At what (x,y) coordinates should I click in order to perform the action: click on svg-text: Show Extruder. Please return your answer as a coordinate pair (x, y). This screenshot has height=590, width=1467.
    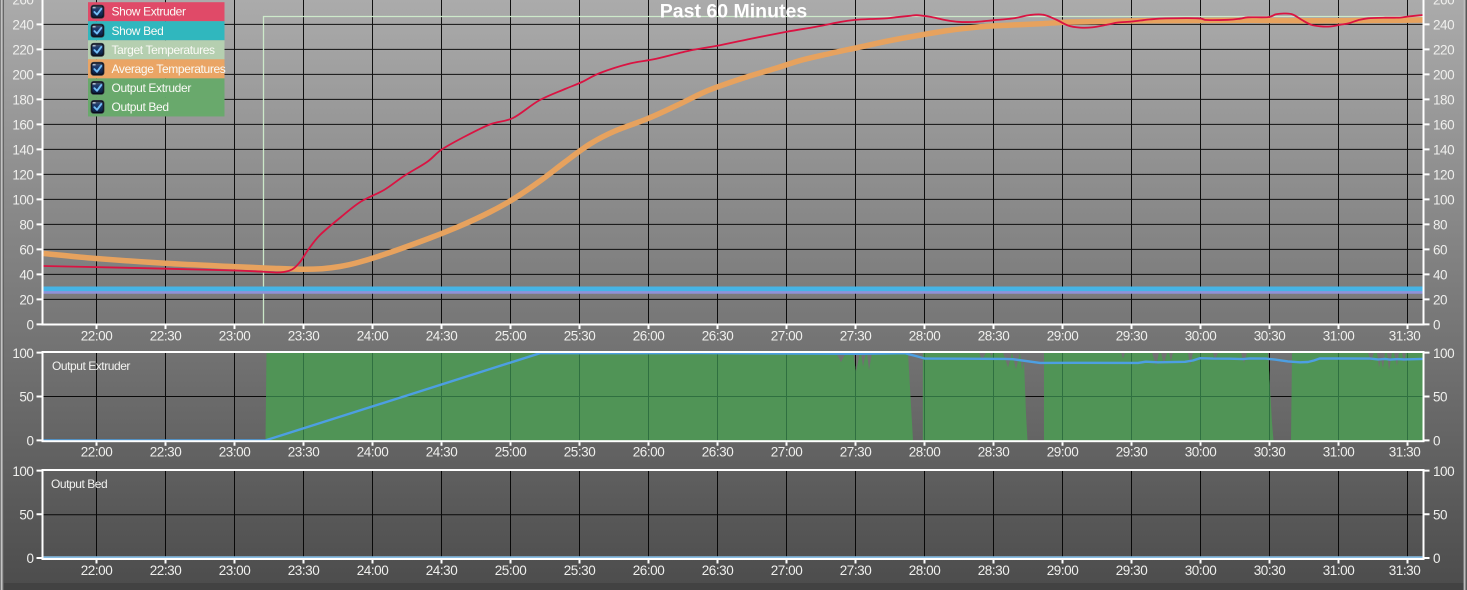
    Looking at the image, I should click on (149, 12).